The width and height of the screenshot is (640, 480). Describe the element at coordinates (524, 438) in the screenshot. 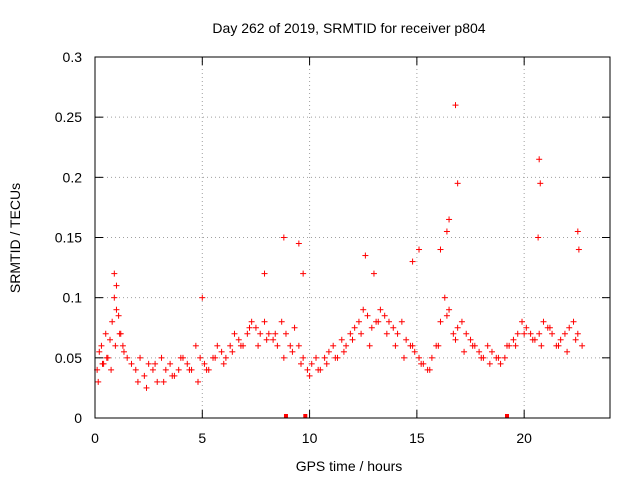

I see `x-tick-label: 20` at that location.